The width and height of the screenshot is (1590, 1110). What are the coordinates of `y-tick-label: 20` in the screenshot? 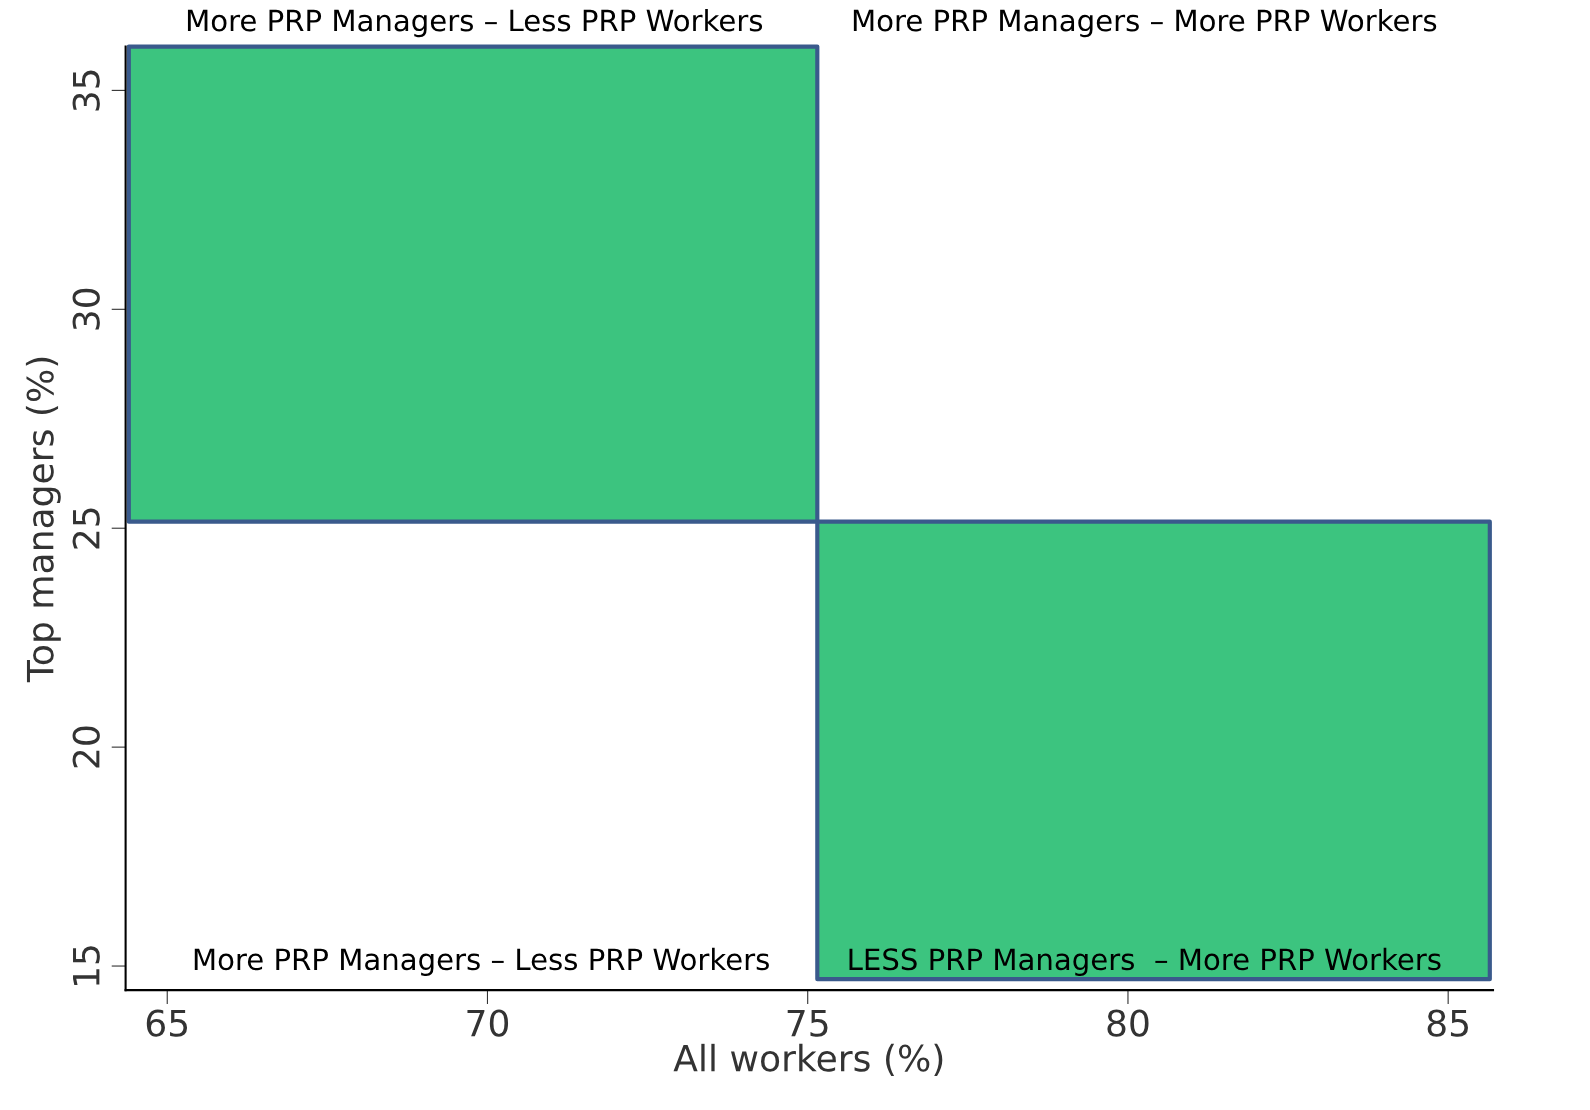 It's located at (86, 747).